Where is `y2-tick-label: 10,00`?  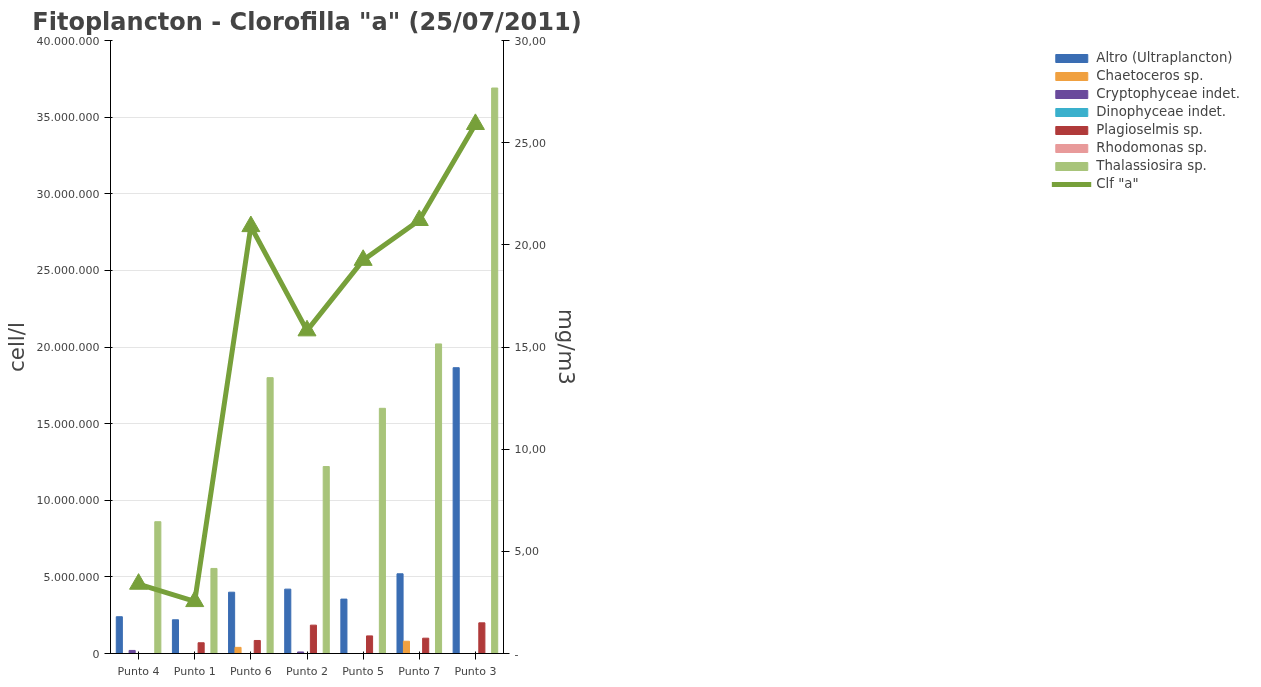 y2-tick-label: 10,00 is located at coordinates (530, 450).